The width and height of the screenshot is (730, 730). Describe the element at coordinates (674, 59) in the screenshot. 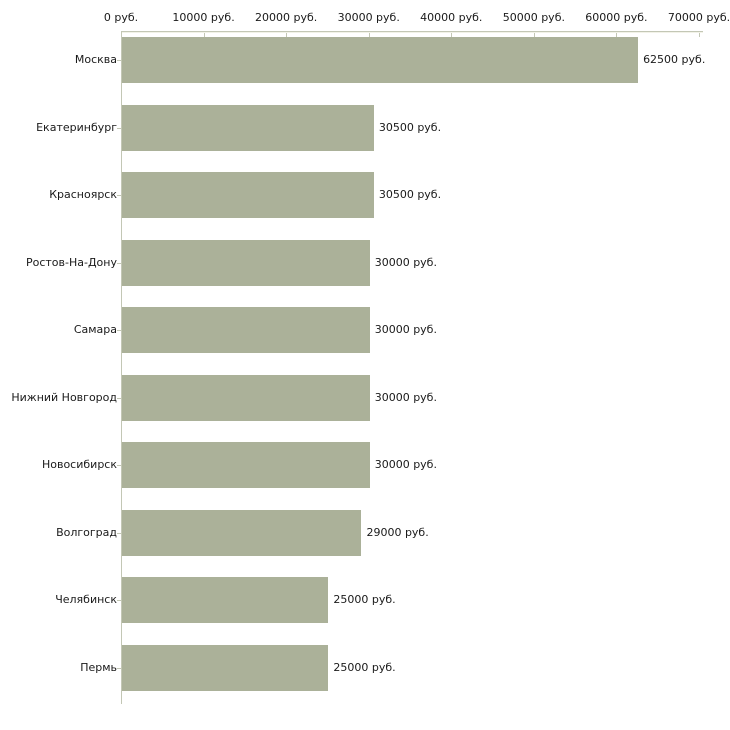

I see `value-label: 62500 руб.` at that location.